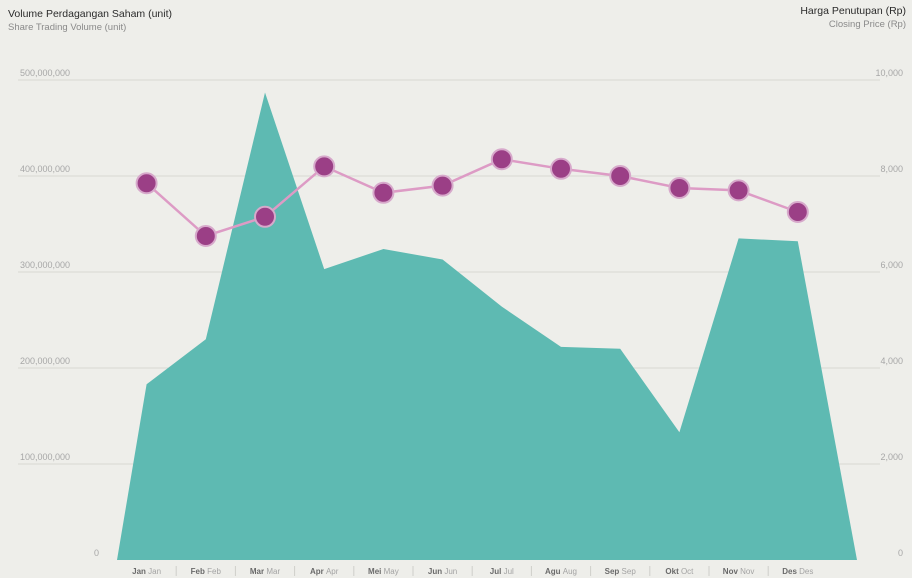 Image resolution: width=912 pixels, height=578 pixels. Describe the element at coordinates (258, 571) in the screenshot. I see `x-tick-label-id: Mar` at that location.